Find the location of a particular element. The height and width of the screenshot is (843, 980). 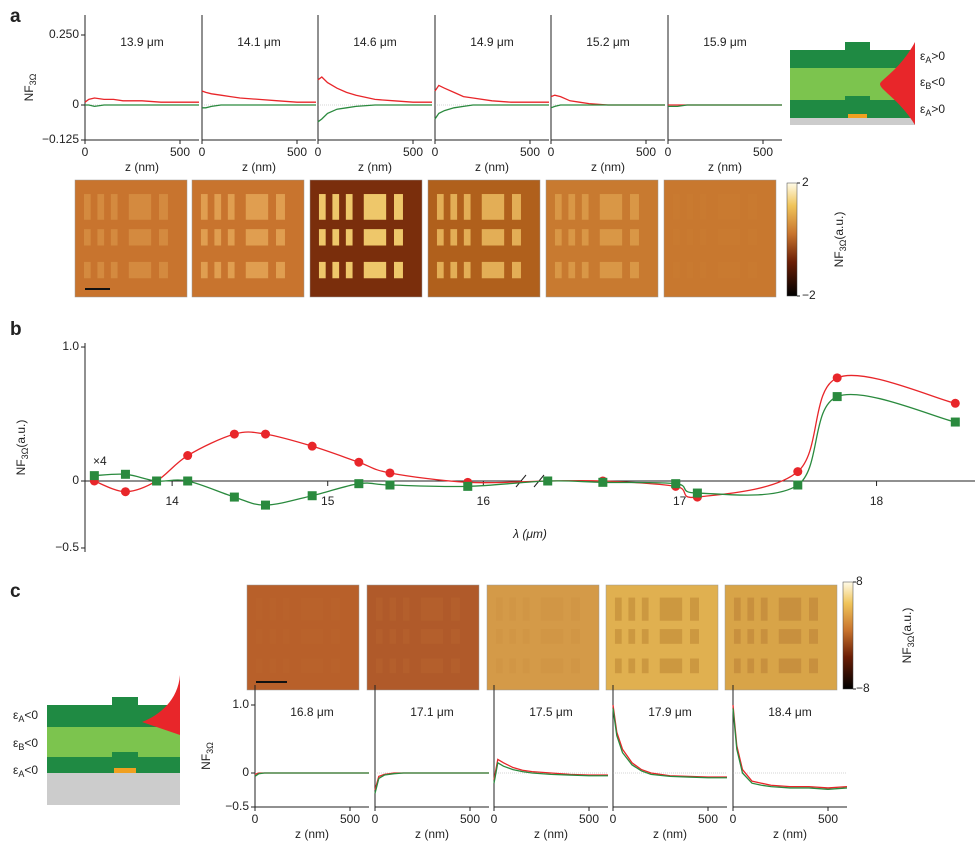

panel-label: a is located at coordinates (15, 16).